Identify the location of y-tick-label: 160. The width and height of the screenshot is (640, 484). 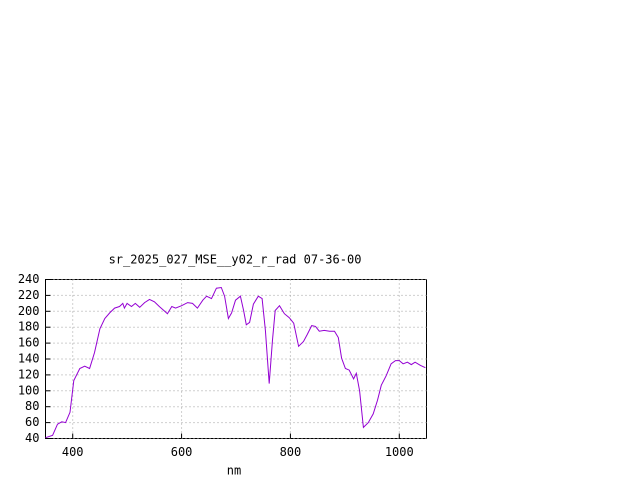
(29, 343).